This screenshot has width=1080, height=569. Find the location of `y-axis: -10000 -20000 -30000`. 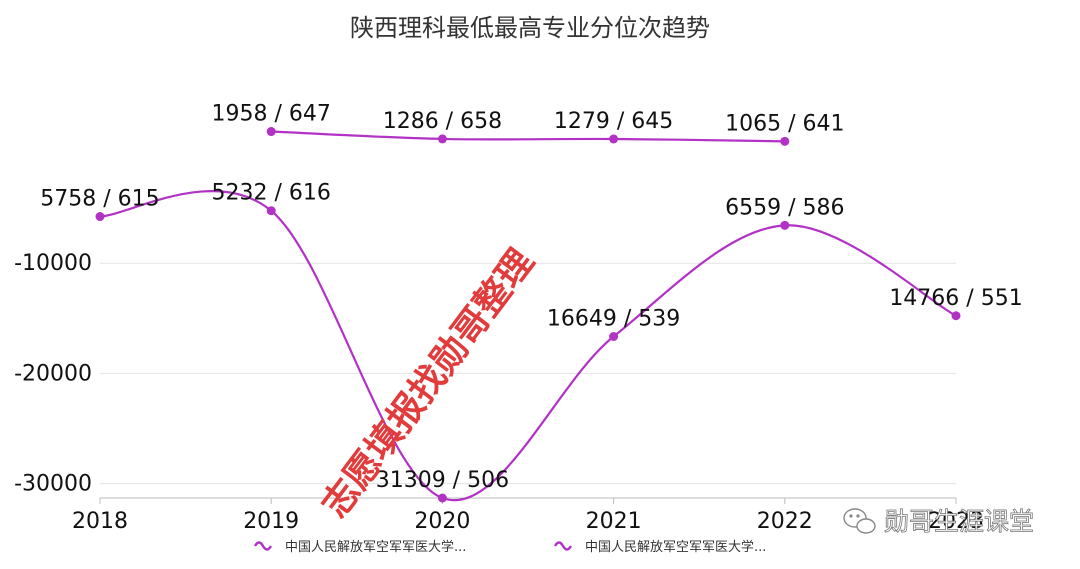

y-axis: -10000 -20000 -30000 is located at coordinates (53, 373).